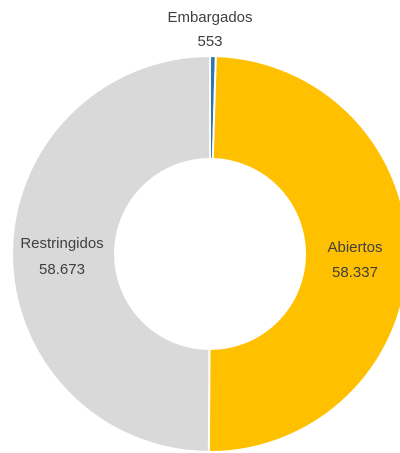 Image resolution: width=400 pixels, height=453 pixels. I want to click on value-label: 553, so click(209, 41).